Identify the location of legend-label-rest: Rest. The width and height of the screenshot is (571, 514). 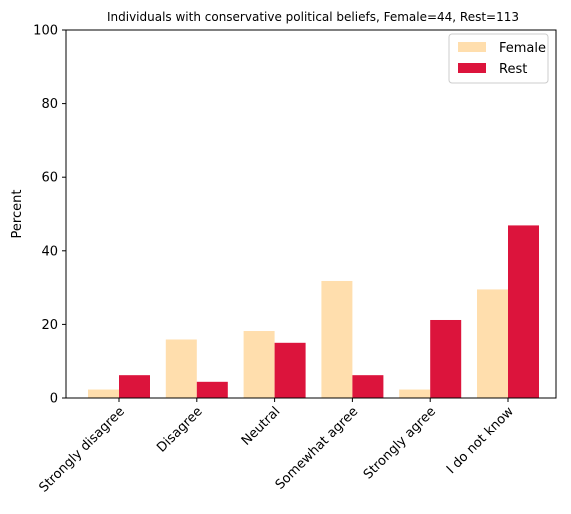
(513, 69).